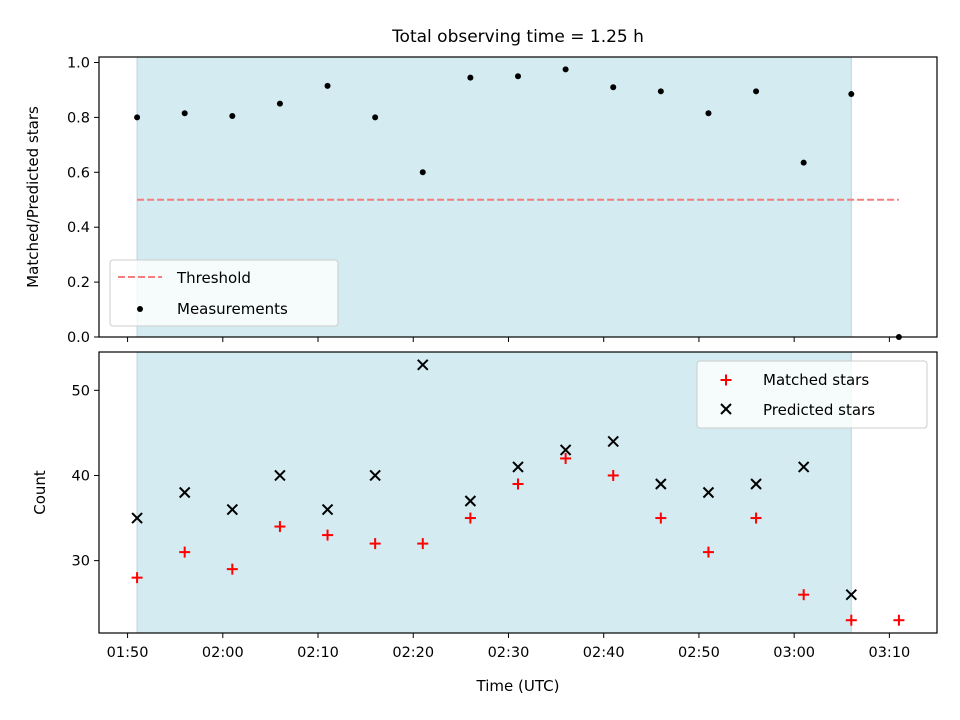  I want to click on legend-x-marker, so click(726, 409).